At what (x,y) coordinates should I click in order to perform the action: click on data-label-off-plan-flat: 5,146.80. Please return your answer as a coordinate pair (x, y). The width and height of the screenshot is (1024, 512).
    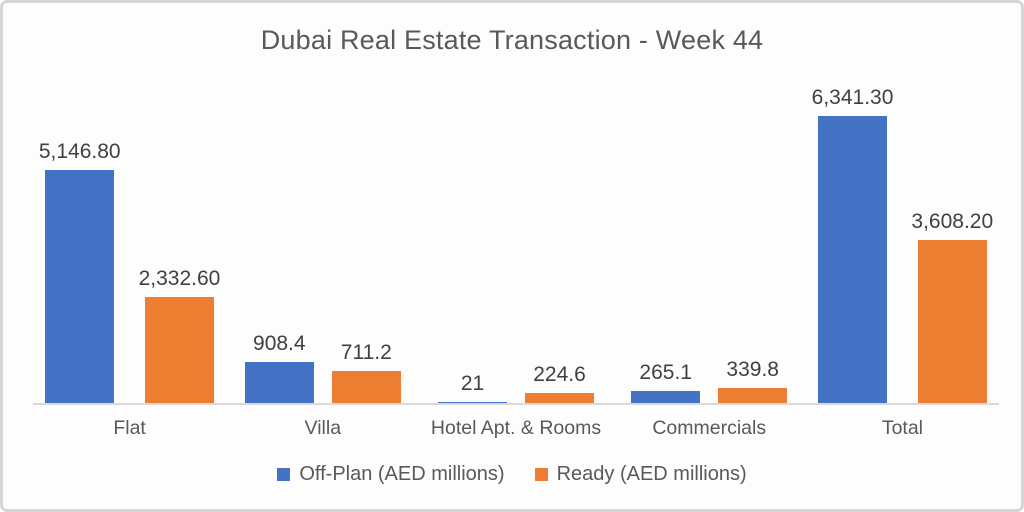
    Looking at the image, I should click on (79, 151).